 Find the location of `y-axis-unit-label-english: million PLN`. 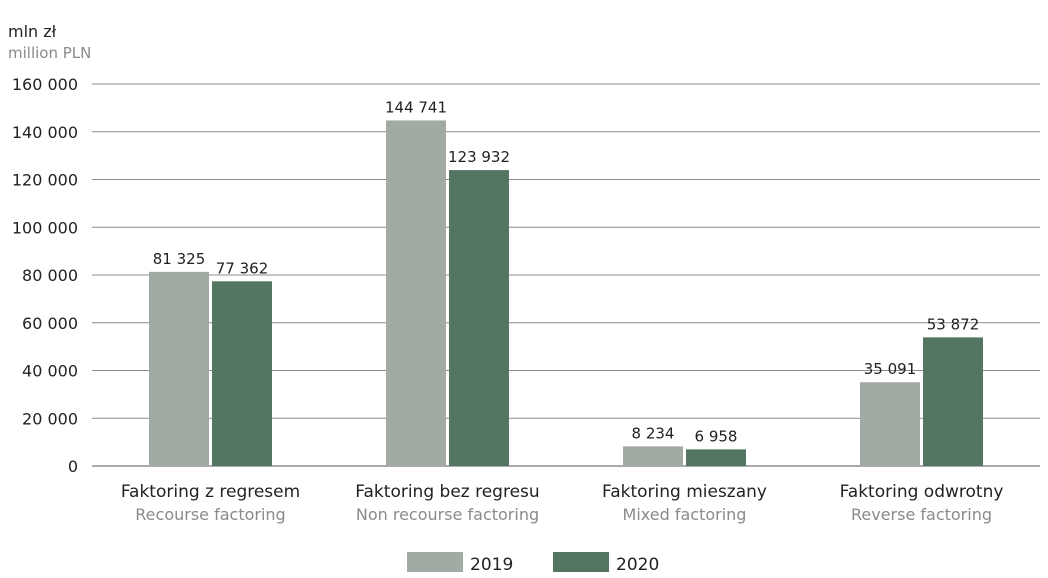

y-axis-unit-label-english: million PLN is located at coordinates (49, 53).